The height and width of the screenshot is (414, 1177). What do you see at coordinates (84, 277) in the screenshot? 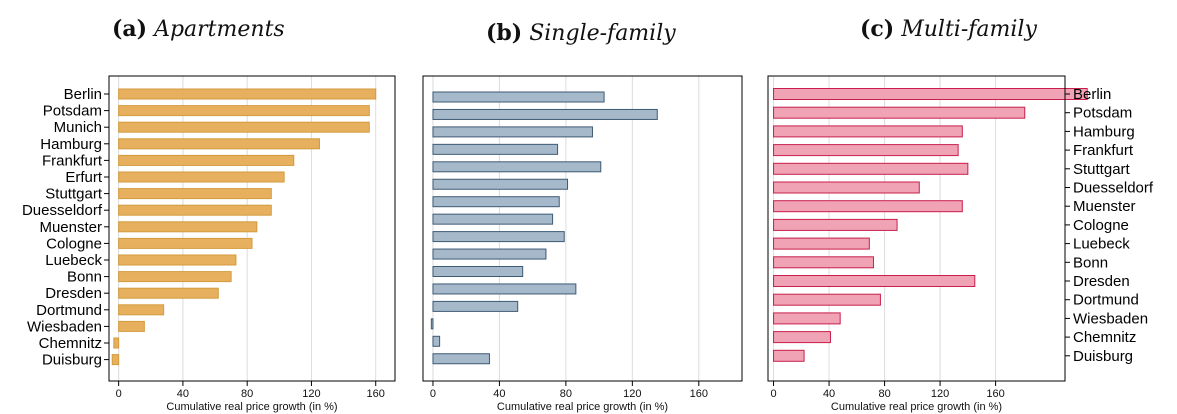
I see `category-label-a: Bonn` at bounding box center [84, 277].